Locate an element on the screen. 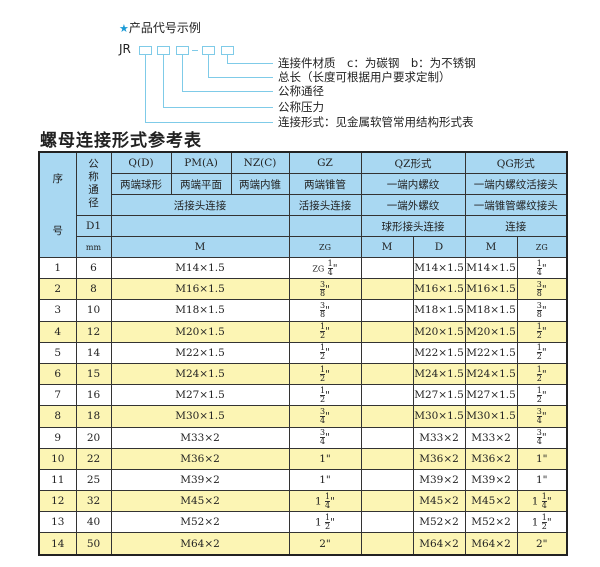  cell-seq: 1 is located at coordinates (57, 268).